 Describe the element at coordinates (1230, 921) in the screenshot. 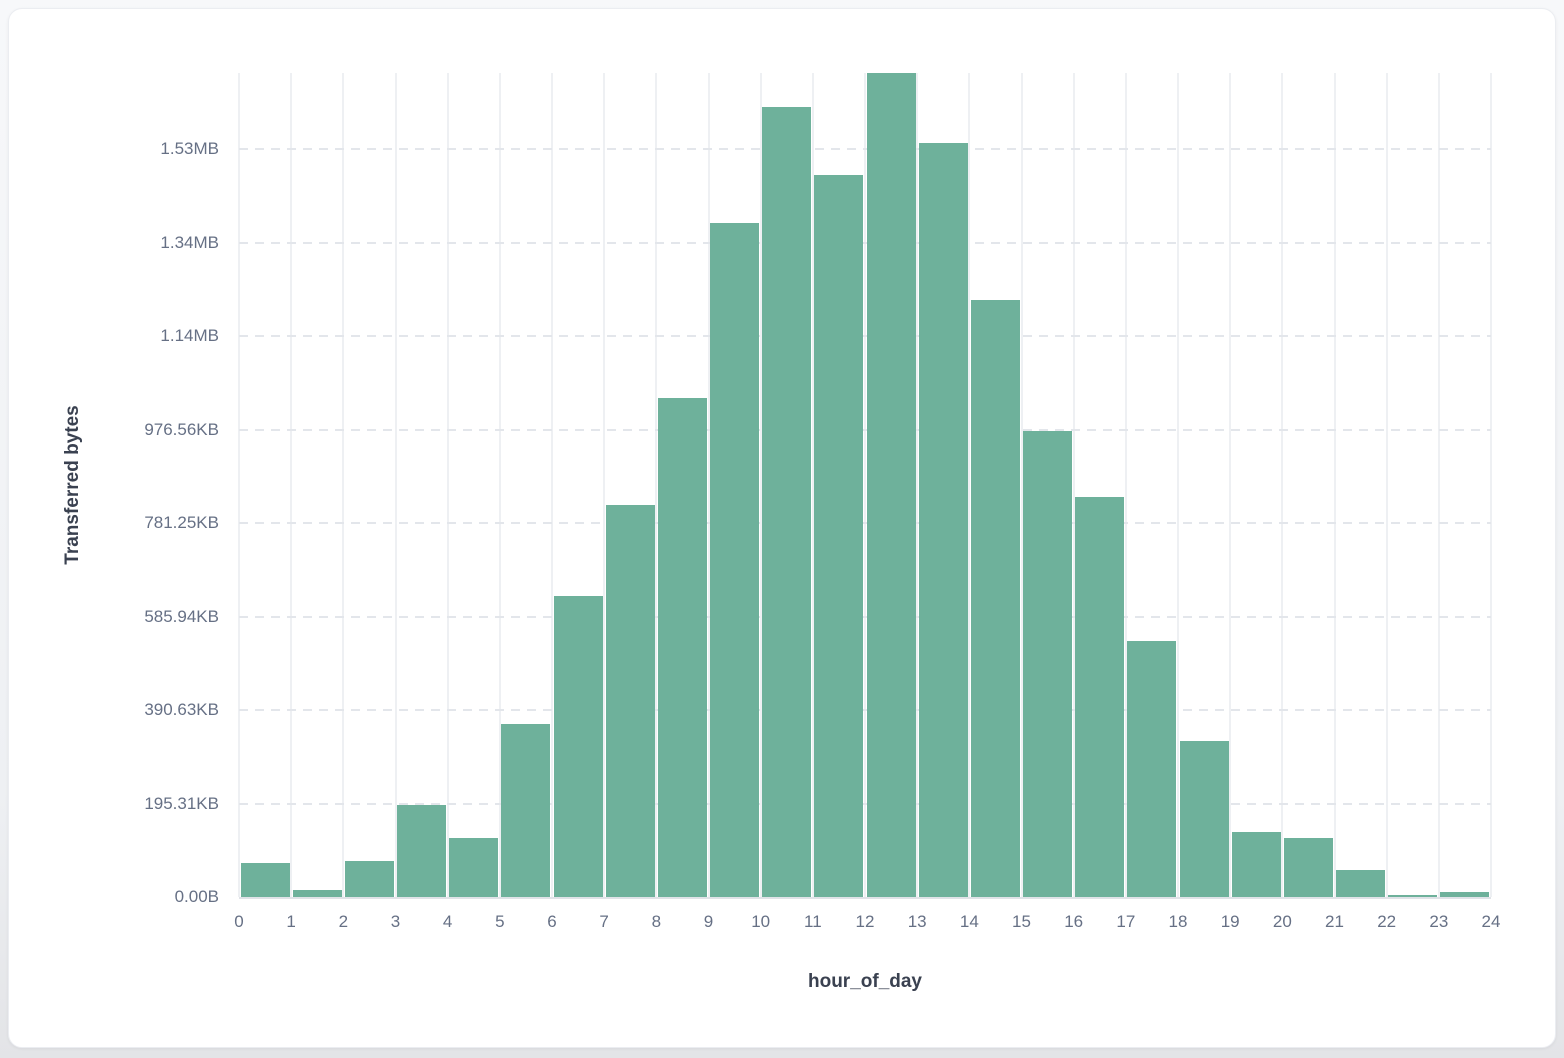

I see `x-axis-tick-label: 19` at that location.